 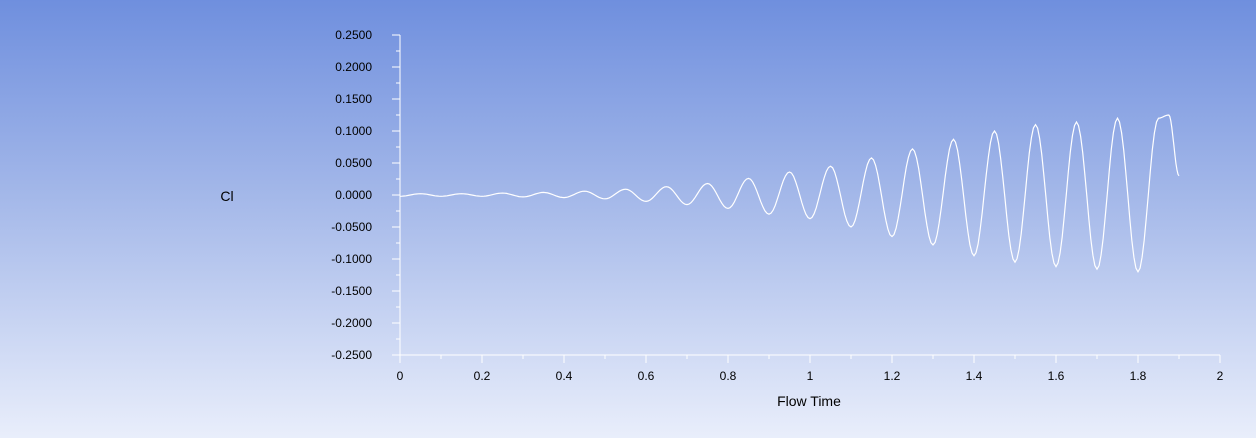 I want to click on x-tick-label: 0.6, so click(x=646, y=376).